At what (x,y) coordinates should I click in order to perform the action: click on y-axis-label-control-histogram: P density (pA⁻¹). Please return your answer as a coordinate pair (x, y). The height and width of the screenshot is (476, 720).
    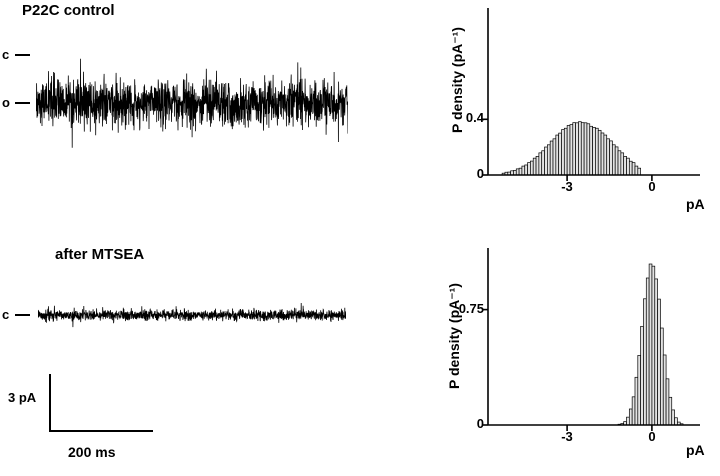
    Looking at the image, I should click on (457, 80).